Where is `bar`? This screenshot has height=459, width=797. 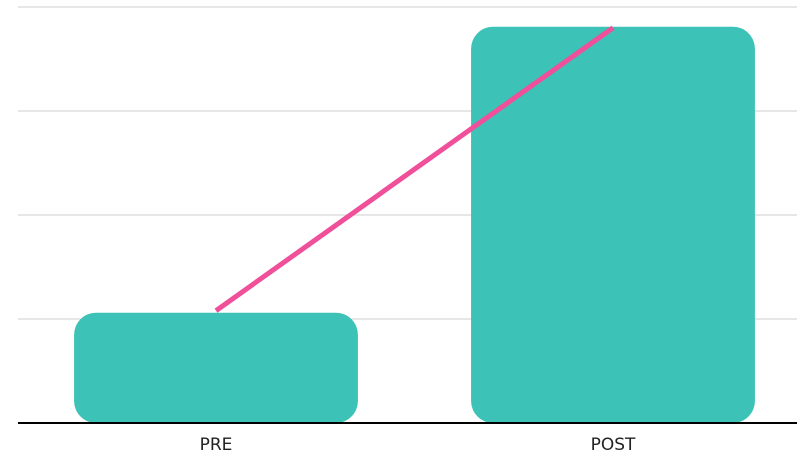
bar is located at coordinates (216, 367).